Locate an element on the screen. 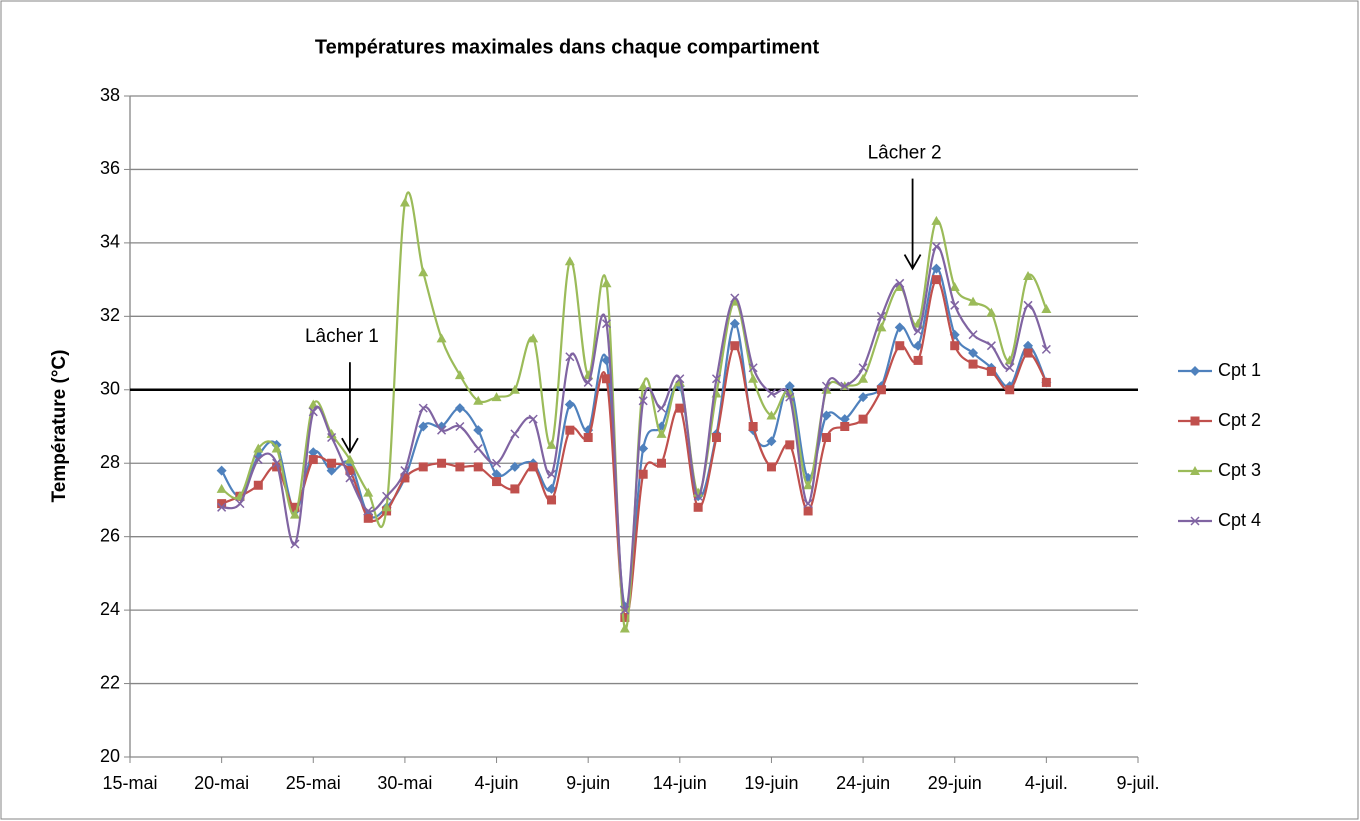 The height and width of the screenshot is (821, 1360). annotation-arrowhead is located at coordinates (912, 262).